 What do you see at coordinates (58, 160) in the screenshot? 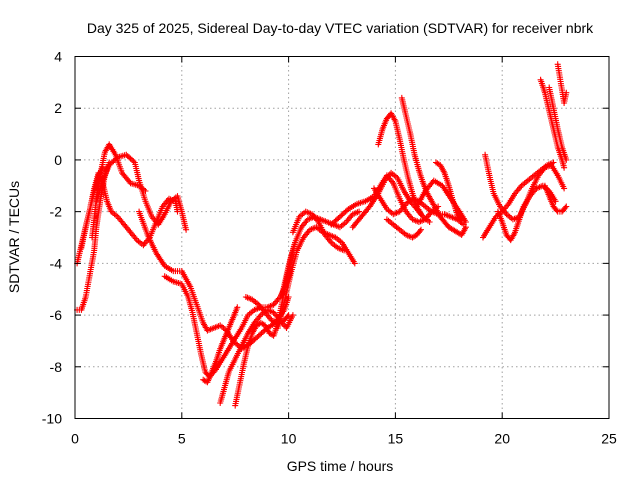
I see `y-tick-label: 0` at bounding box center [58, 160].